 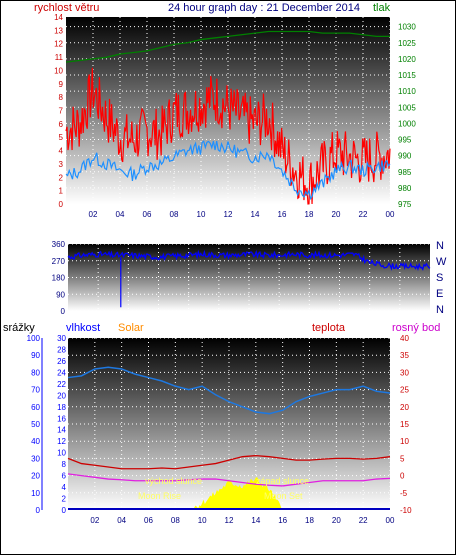 I want to click on temperature-axis-title: teplota, so click(x=329, y=328).